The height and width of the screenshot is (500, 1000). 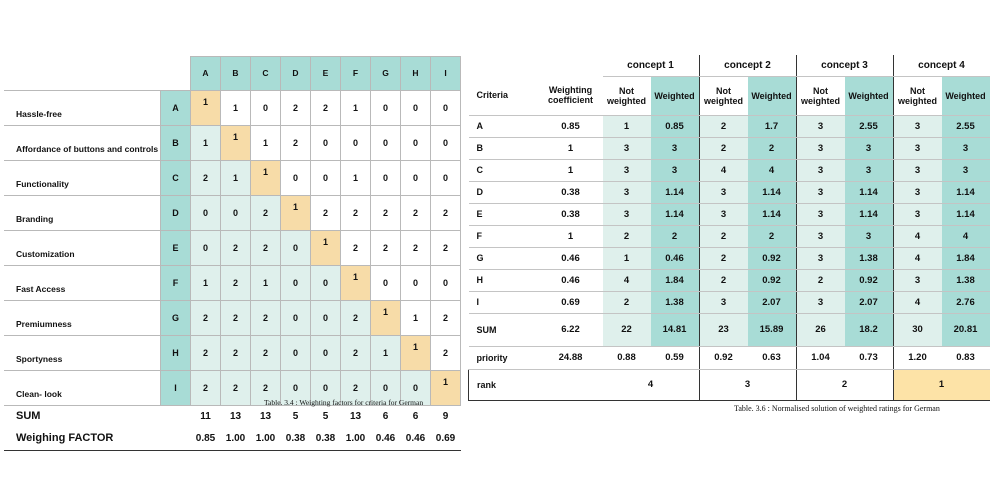 I want to click on weighted-cell: 0.46, so click(x=675, y=258).